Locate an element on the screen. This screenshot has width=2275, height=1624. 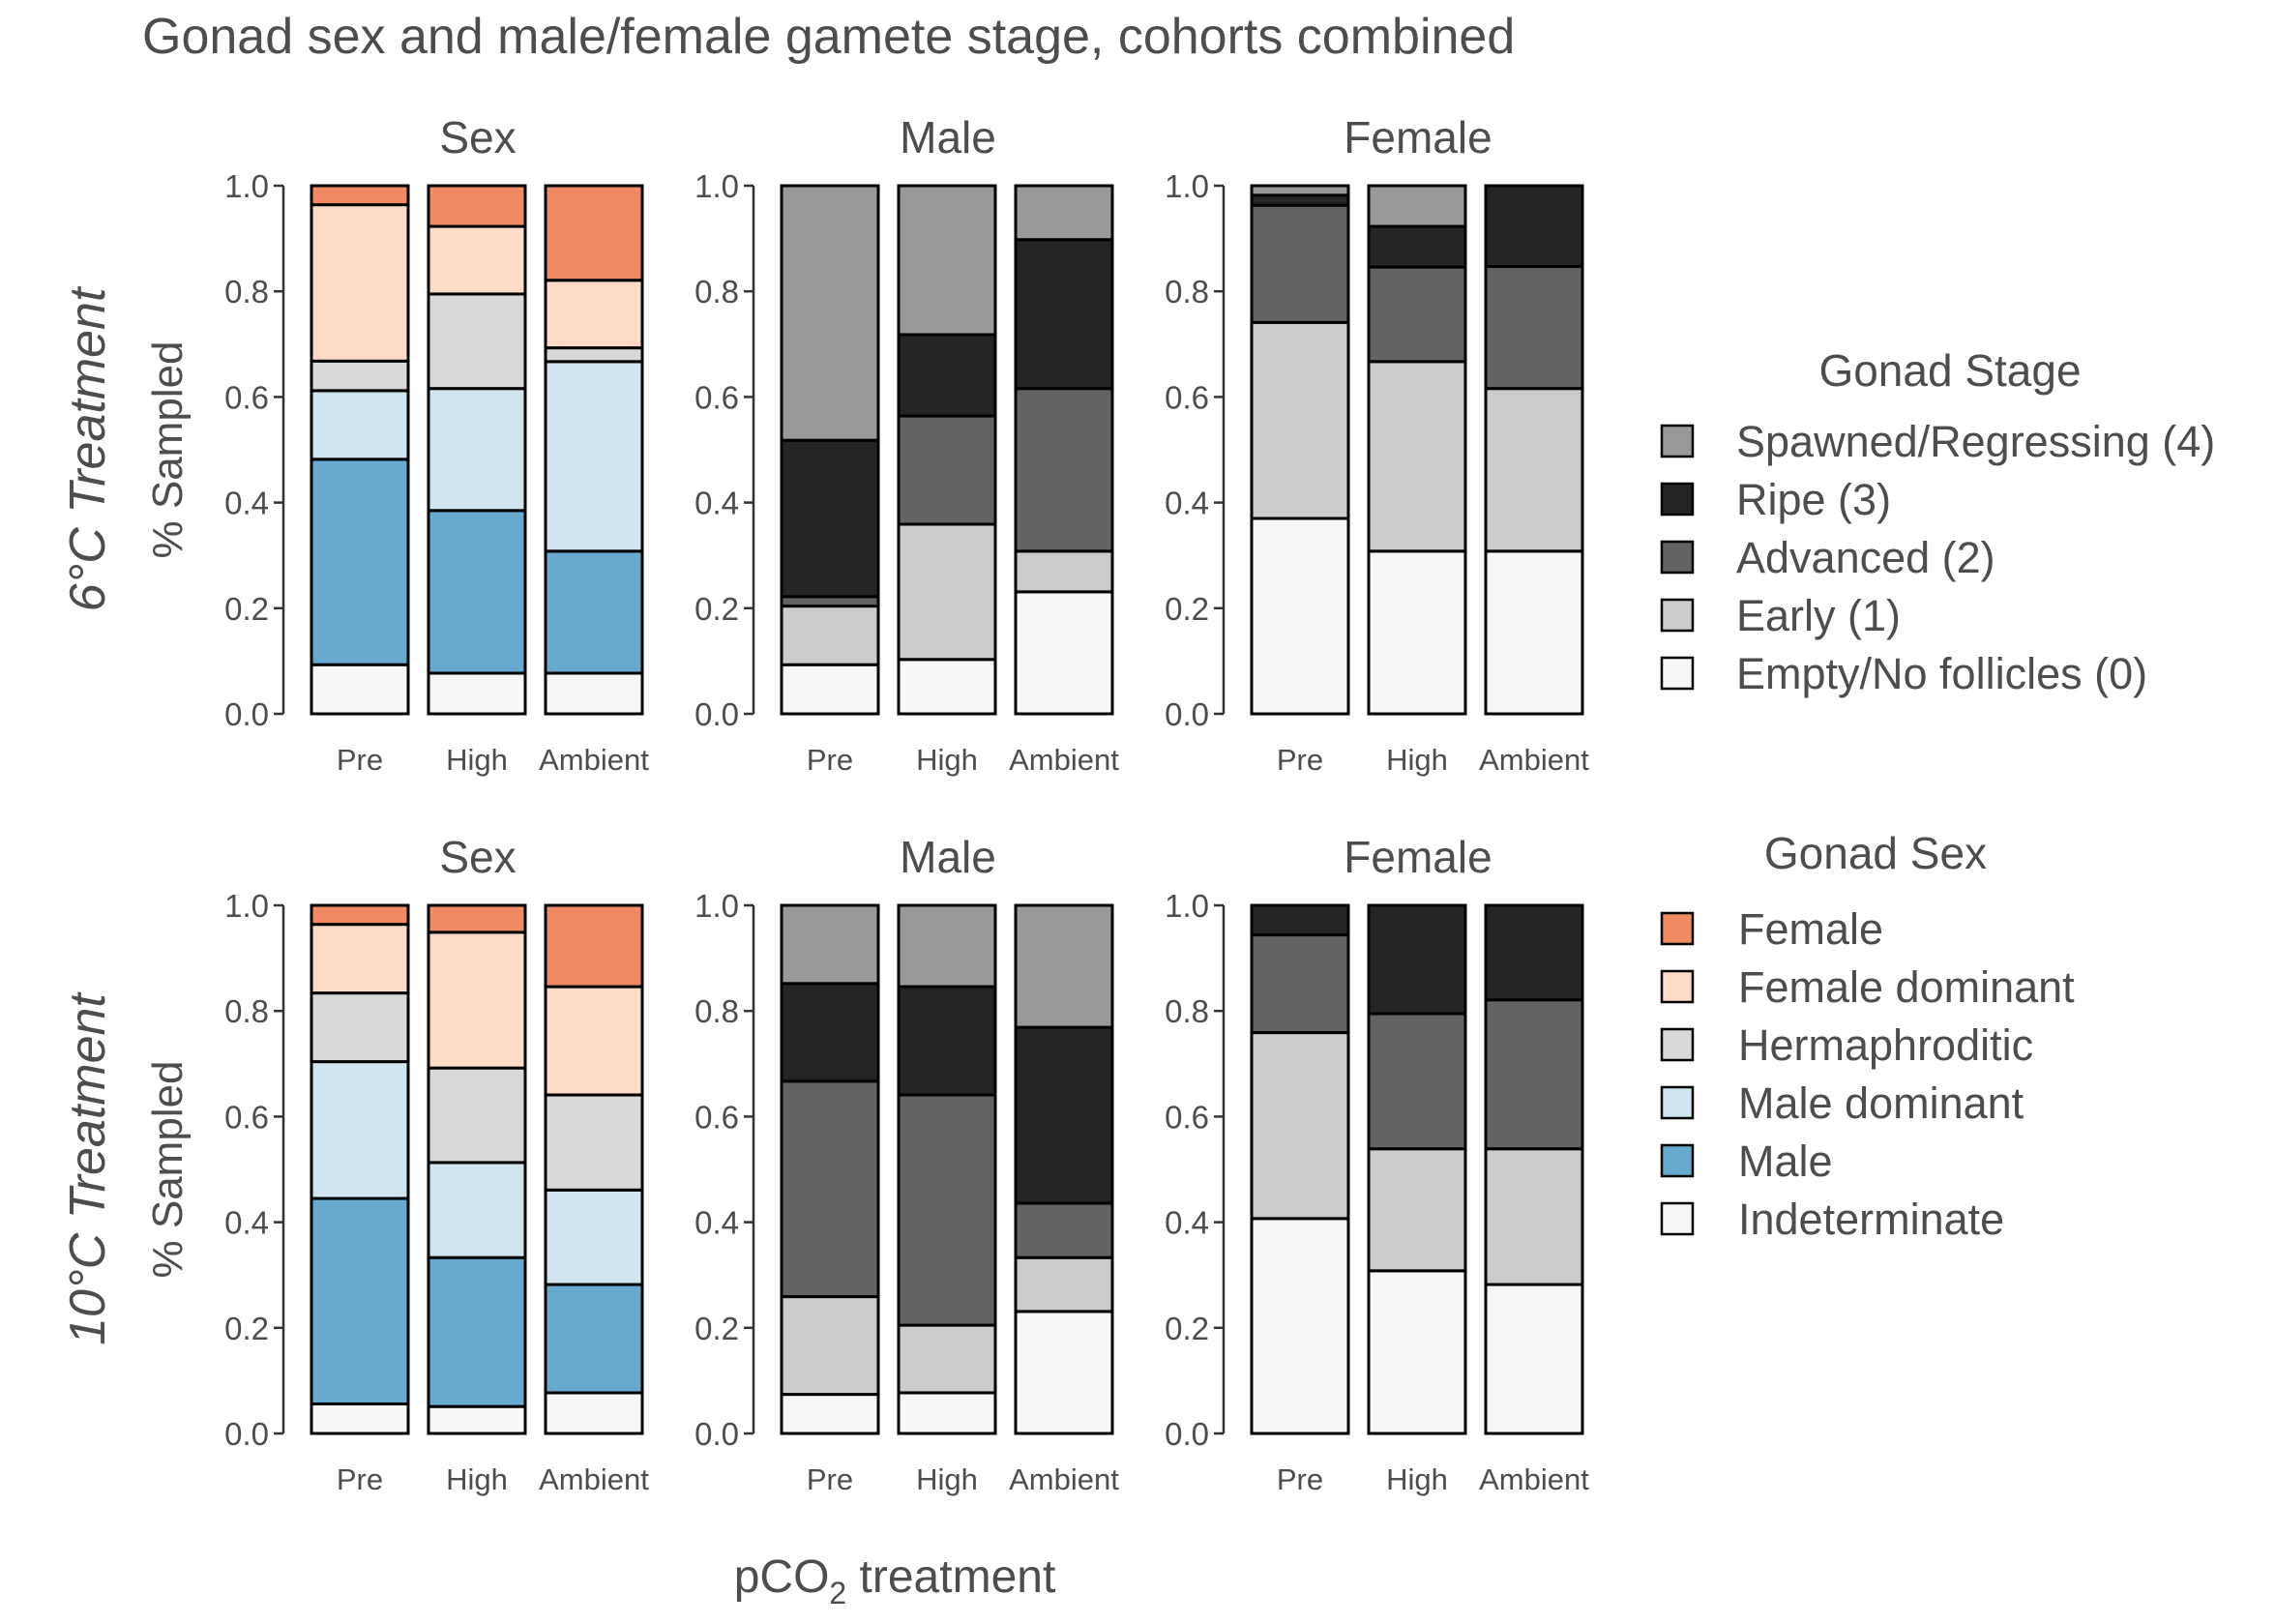
legend-label-male-dominant: Male dominant is located at coordinates (1881, 1103).